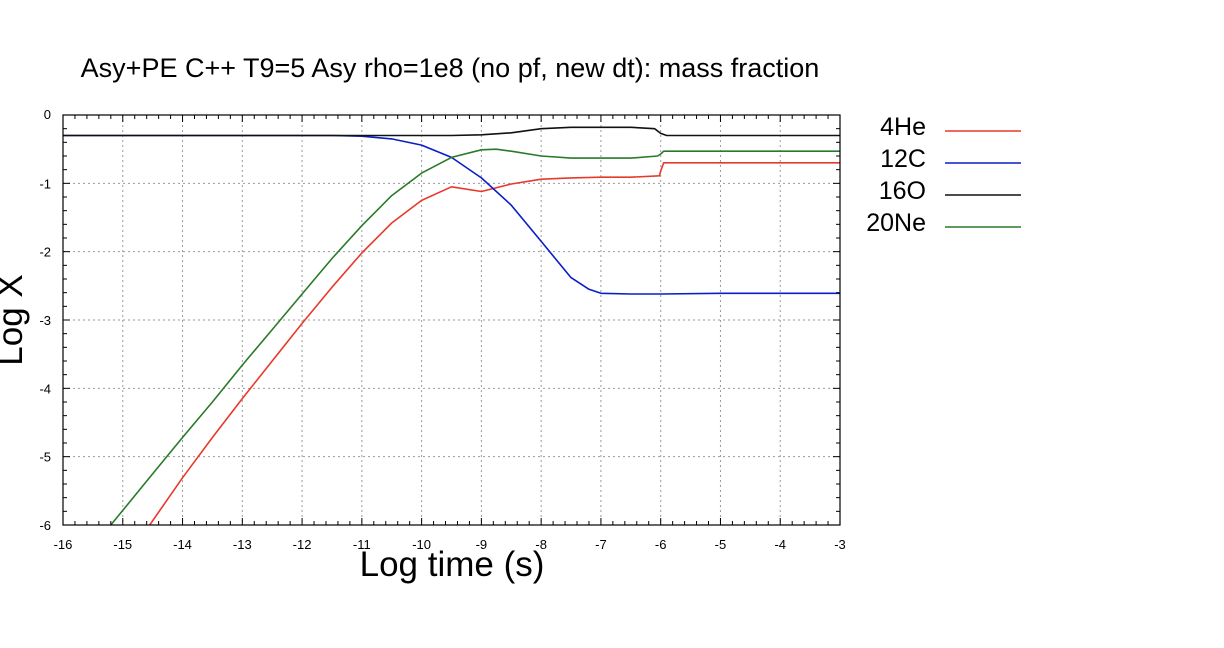 The image size is (1224, 648). Describe the element at coordinates (896, 223) in the screenshot. I see `legend-label-20ne: 20Ne` at that location.